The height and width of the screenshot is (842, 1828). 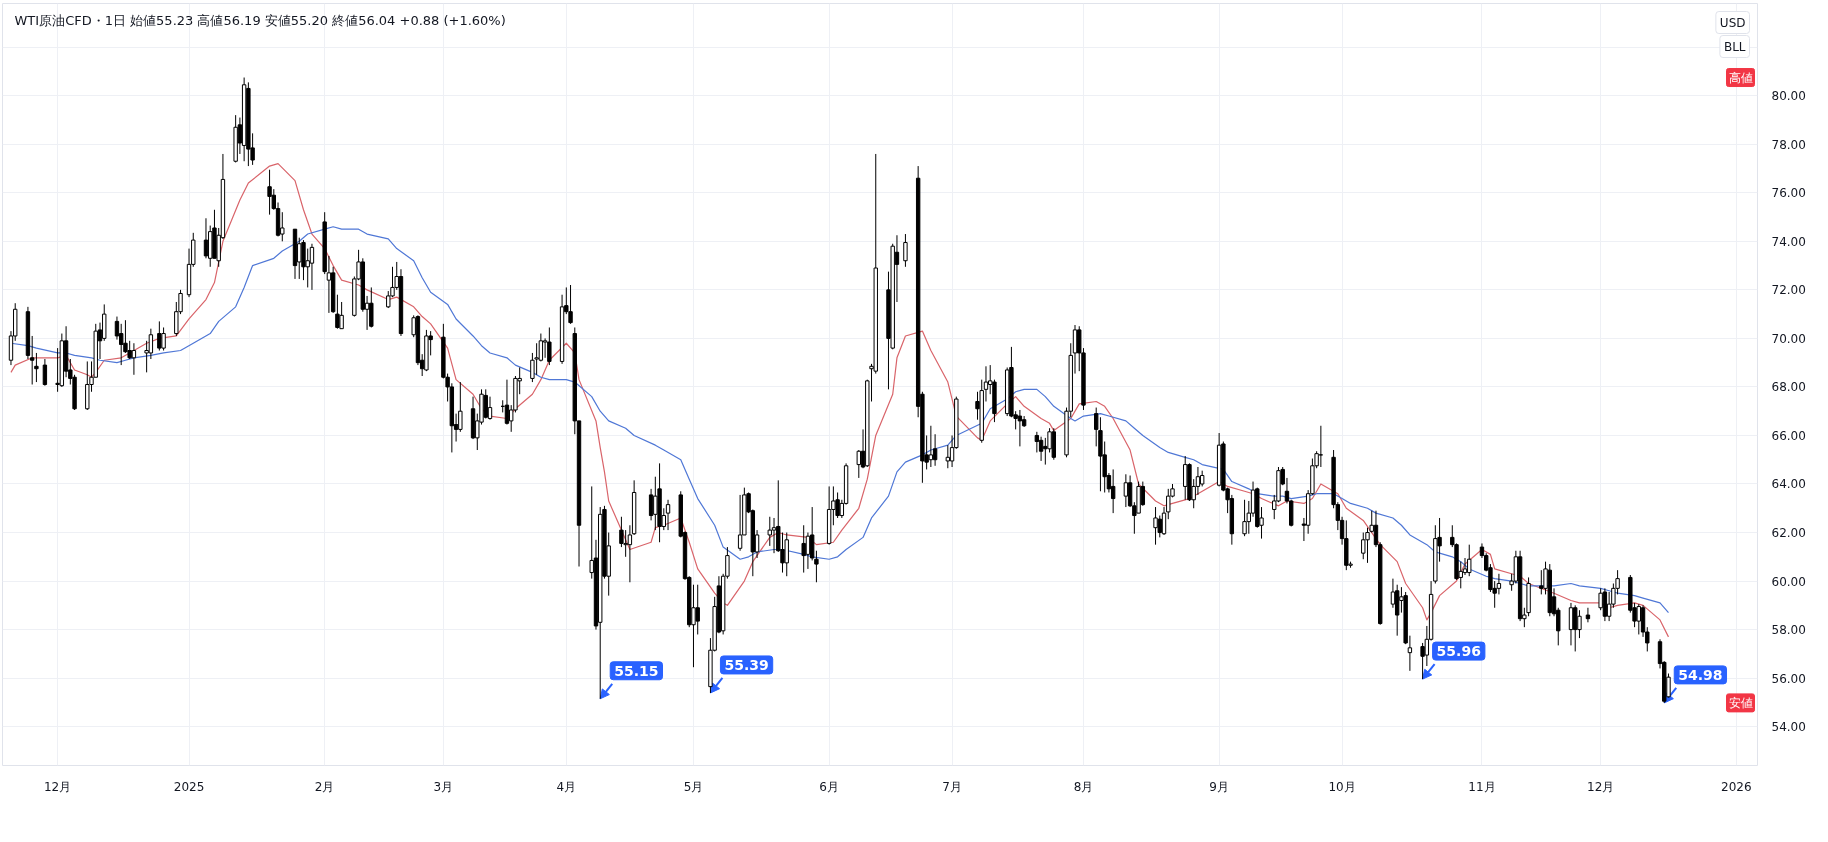 What do you see at coordinates (189, 786) in the screenshot?
I see `x-tick-label: 2025` at bounding box center [189, 786].